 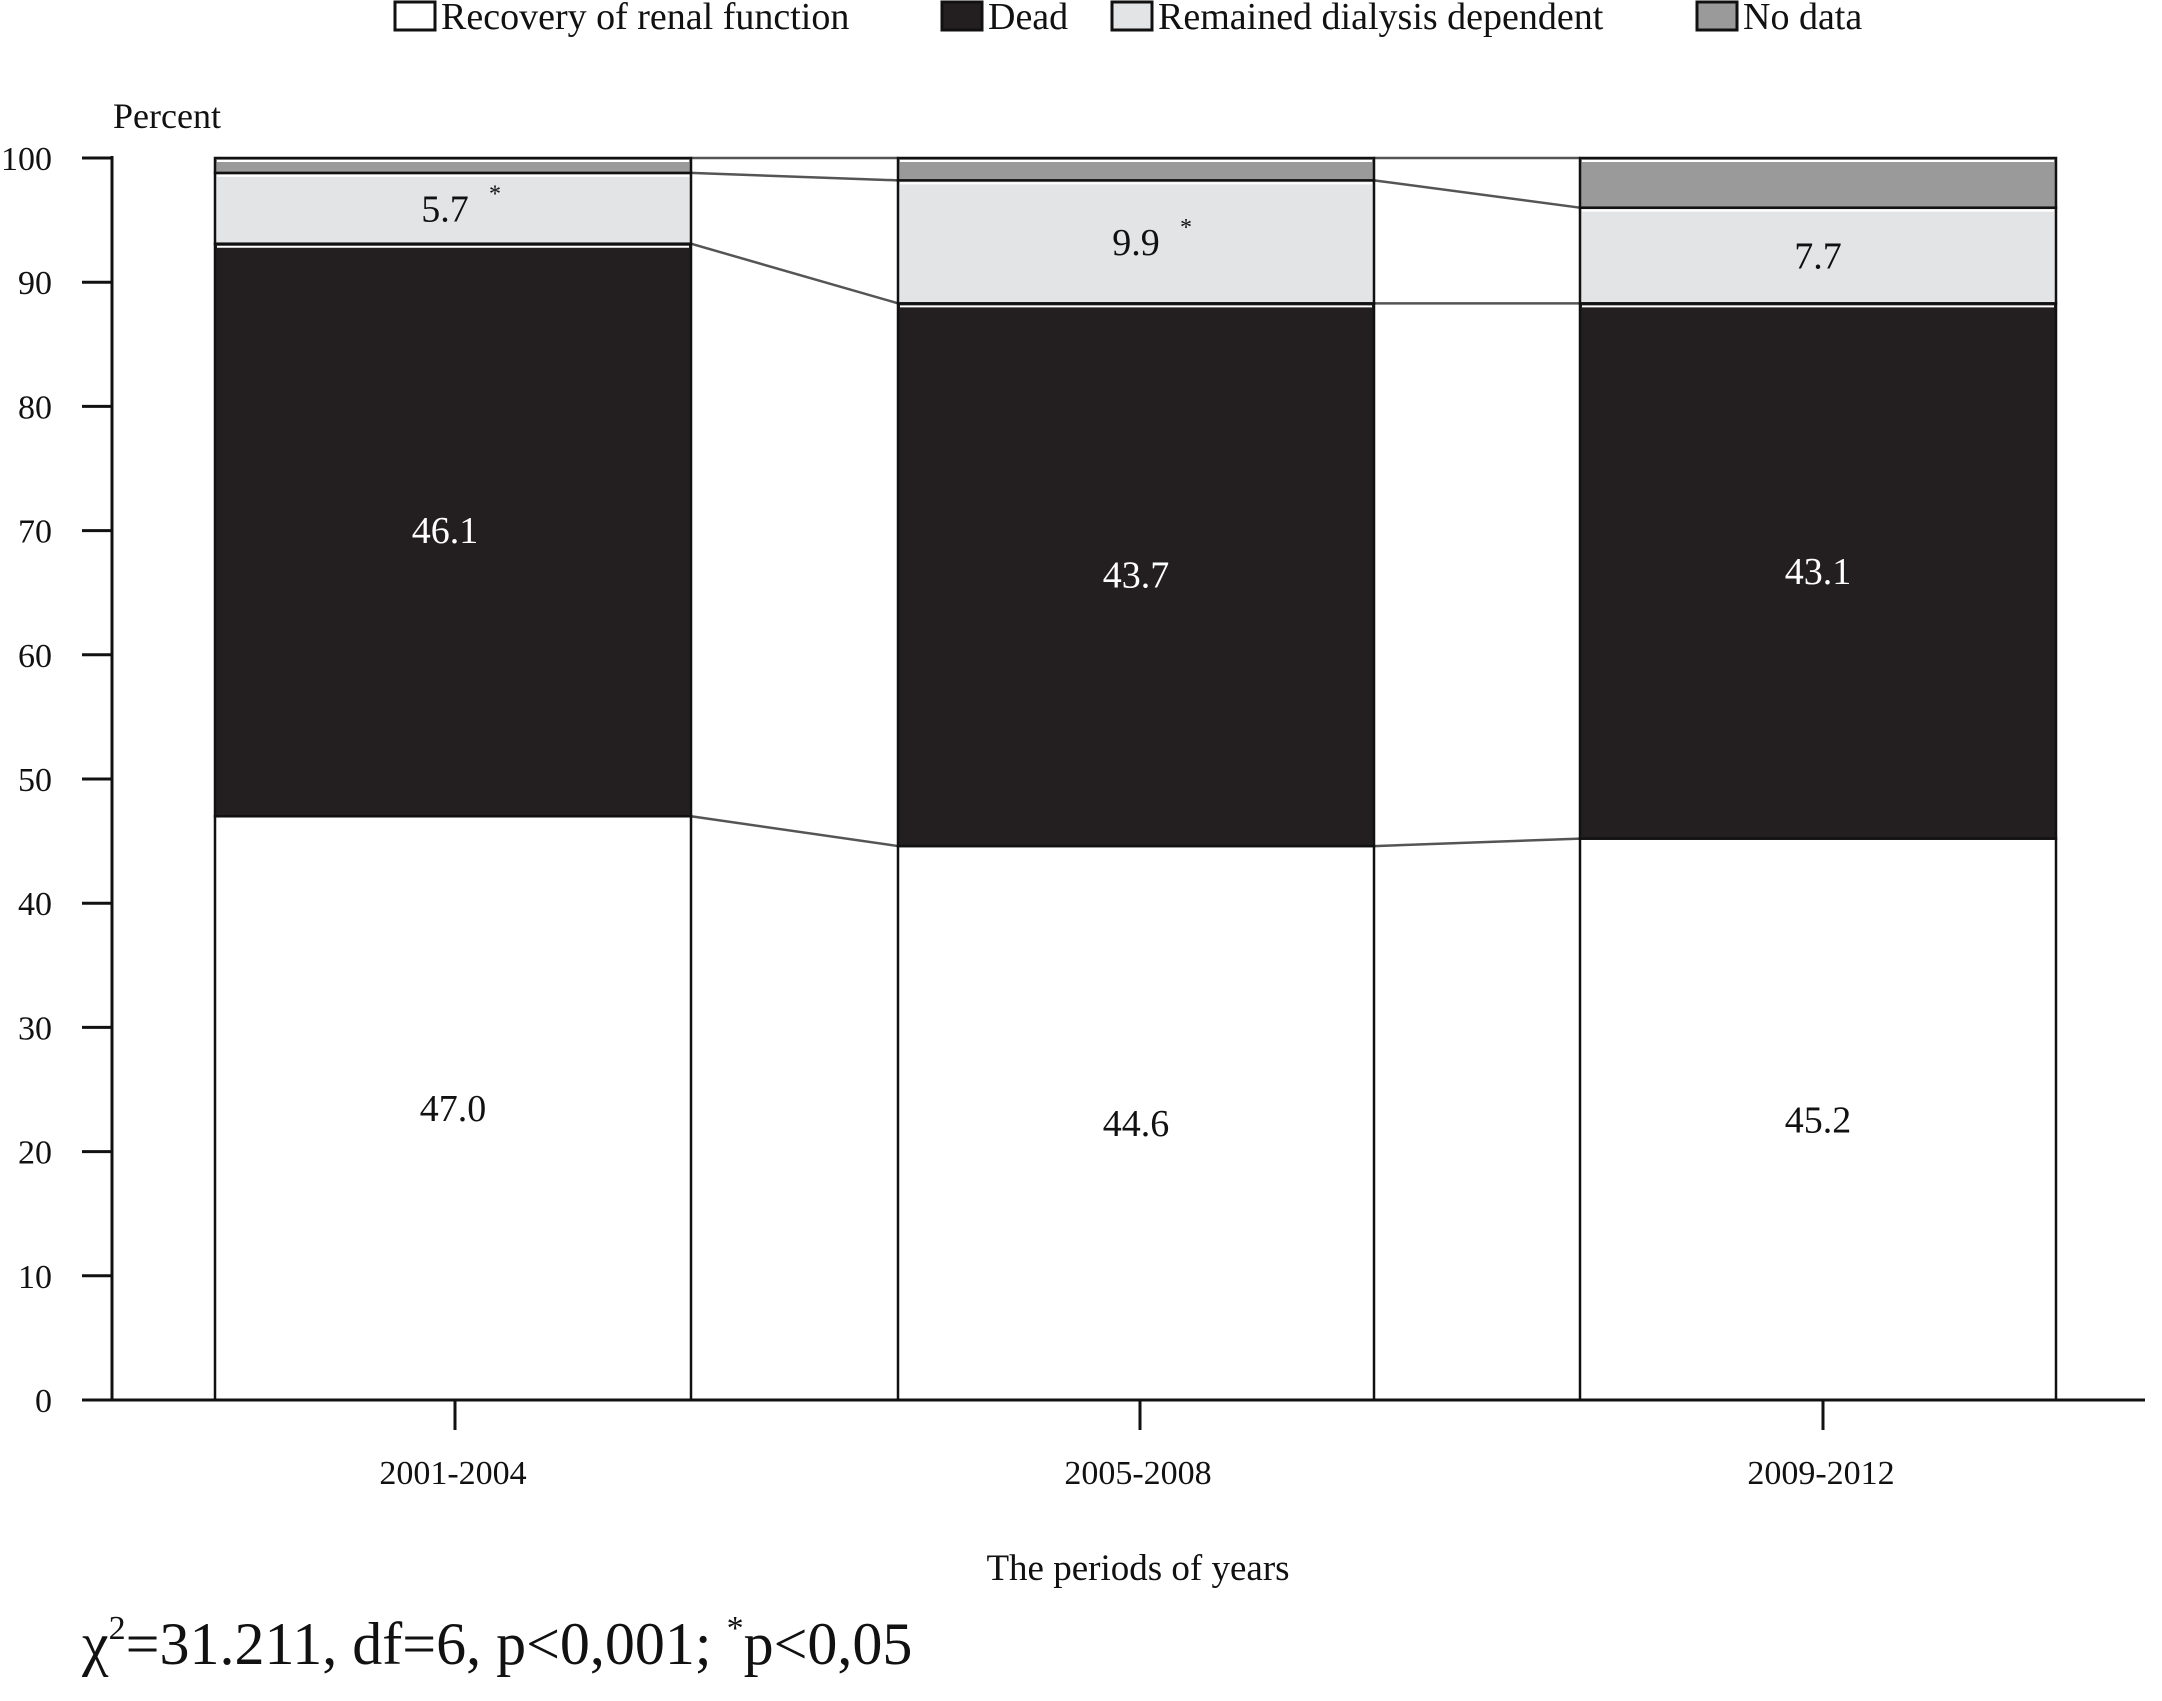 What do you see at coordinates (35, 532) in the screenshot?
I see `y-tick-label: 70` at bounding box center [35, 532].